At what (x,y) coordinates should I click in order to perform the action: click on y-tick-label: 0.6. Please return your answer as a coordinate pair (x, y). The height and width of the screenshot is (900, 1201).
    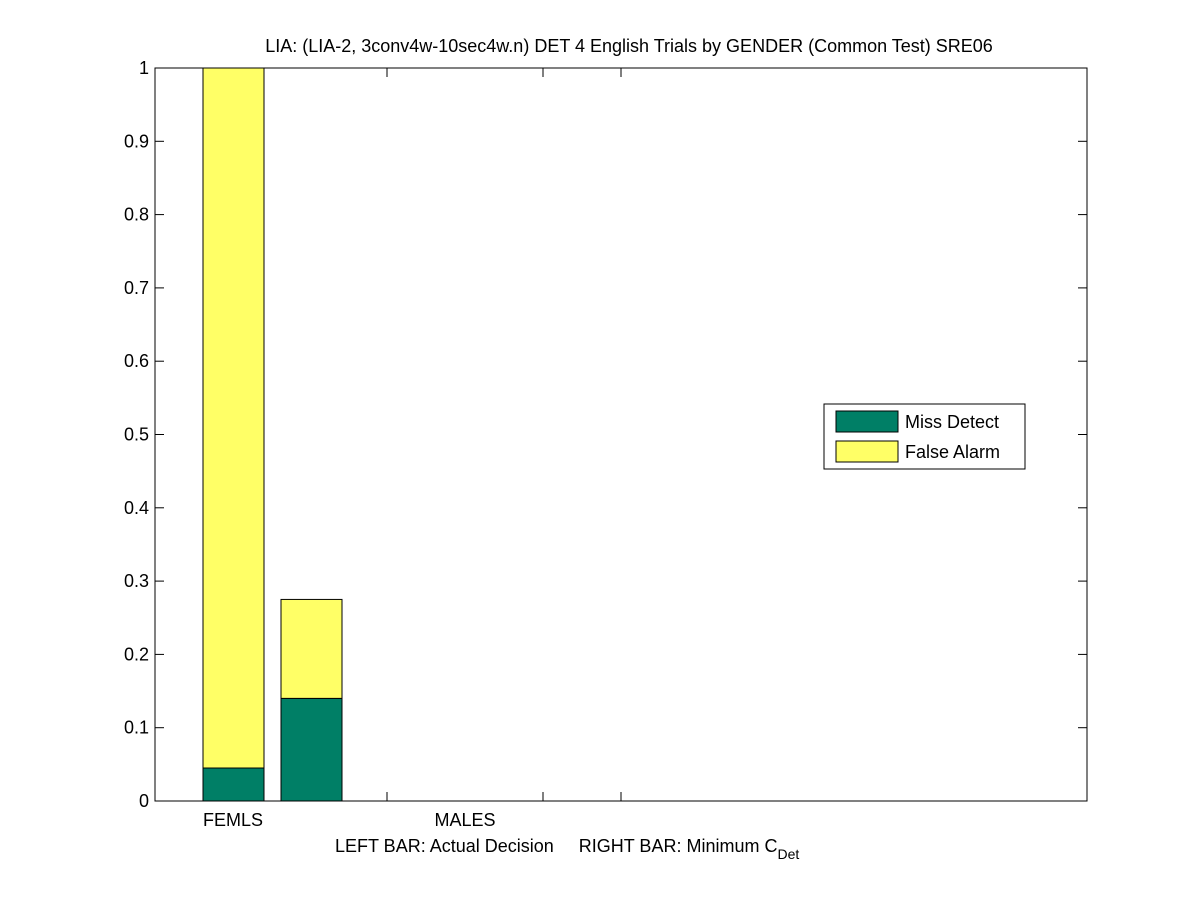
    Looking at the image, I should click on (136, 361).